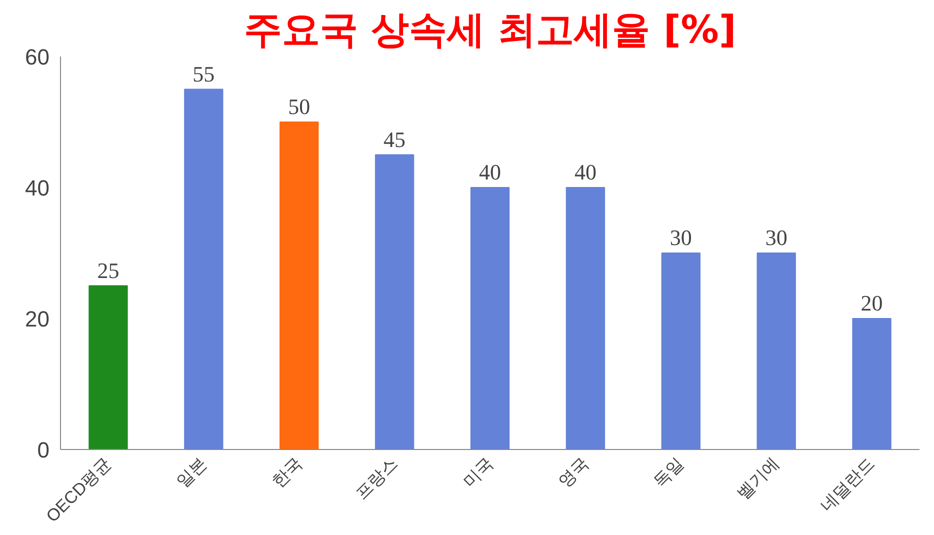  What do you see at coordinates (37, 188) in the screenshot?
I see `y-tick-label: 40` at bounding box center [37, 188].